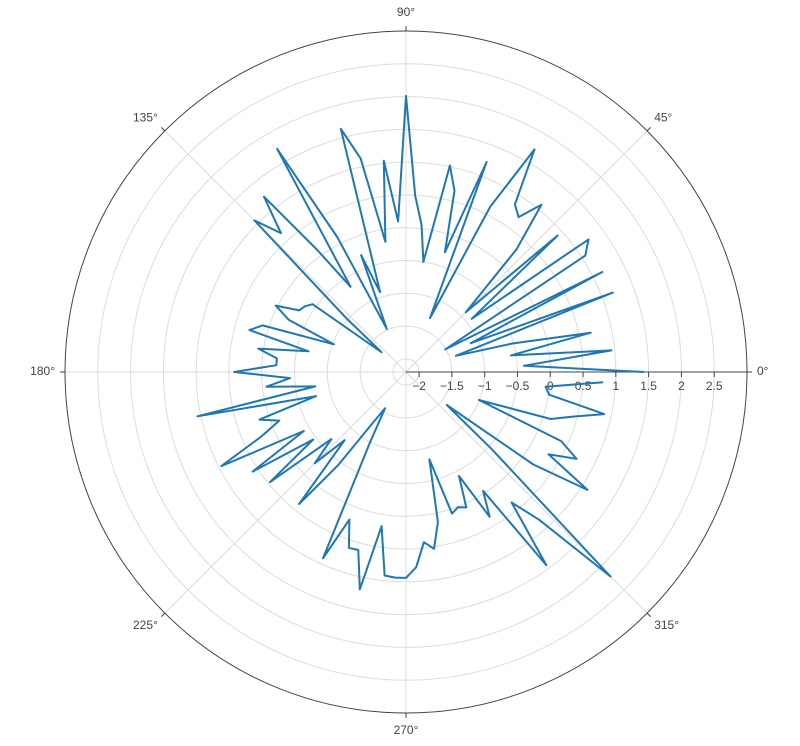 The width and height of the screenshot is (800, 746). I want to click on radial-tick-label-7: 1.5, so click(648, 386).